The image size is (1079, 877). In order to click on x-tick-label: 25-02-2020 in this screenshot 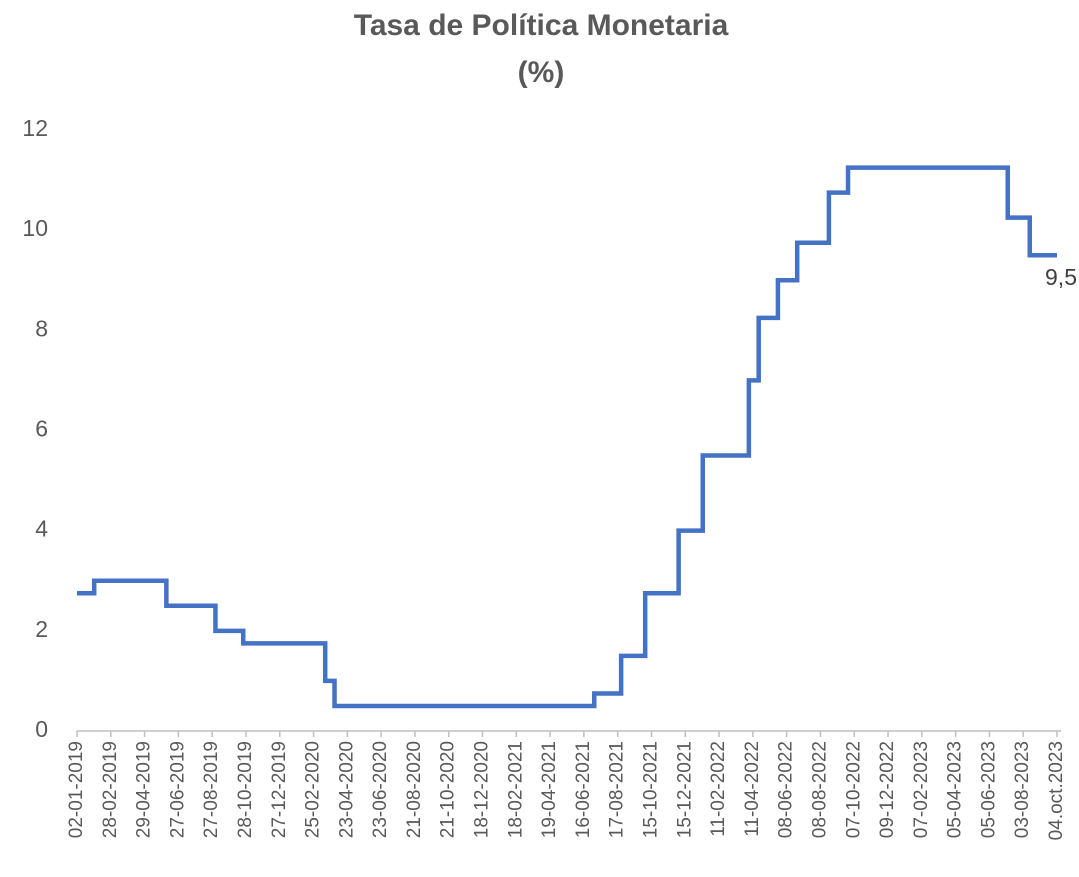, I will do `click(313, 789)`.